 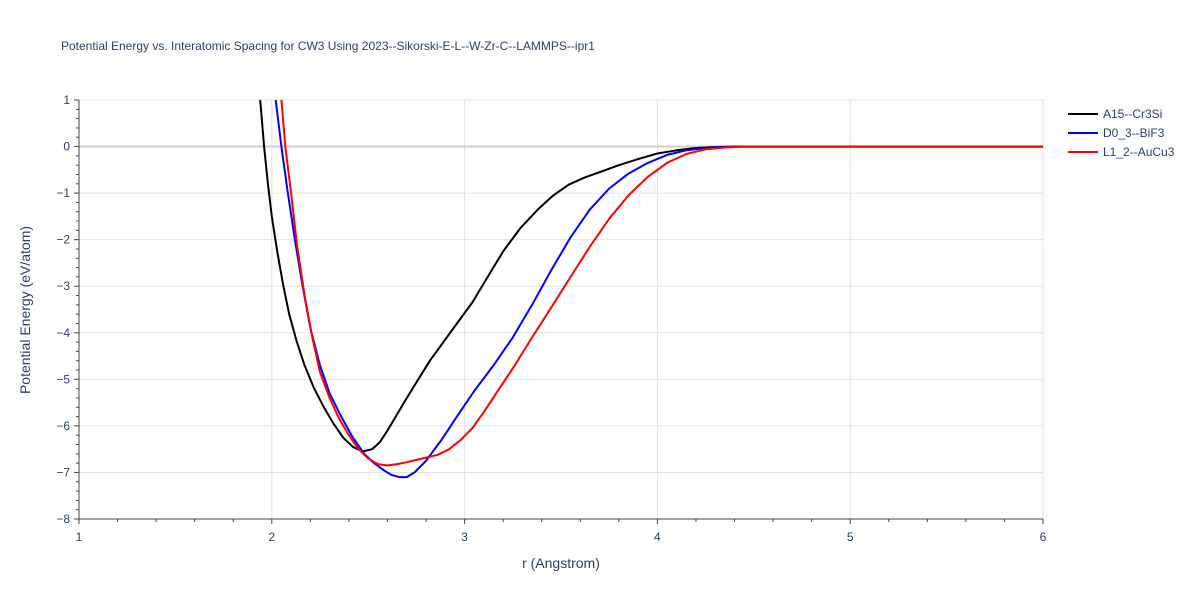 I want to click on x-tick-label: 6, so click(x=1043, y=537).